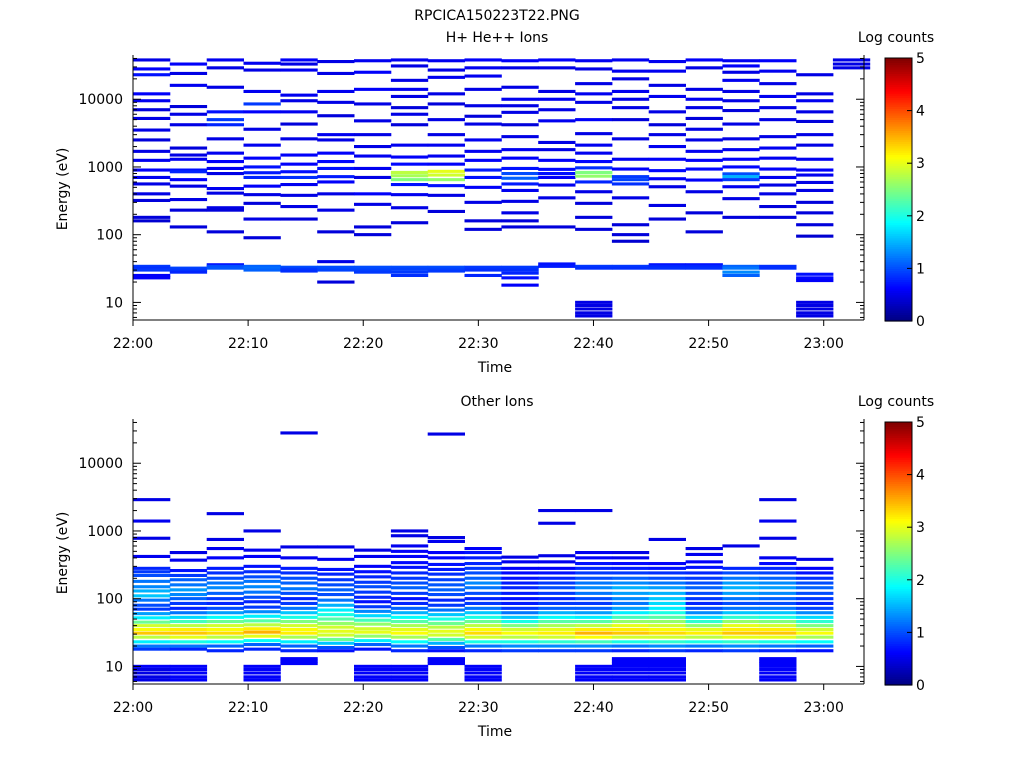 The width and height of the screenshot is (1024, 768). What do you see at coordinates (496, 402) in the screenshot?
I see `panel-title: Other Ions` at bounding box center [496, 402].